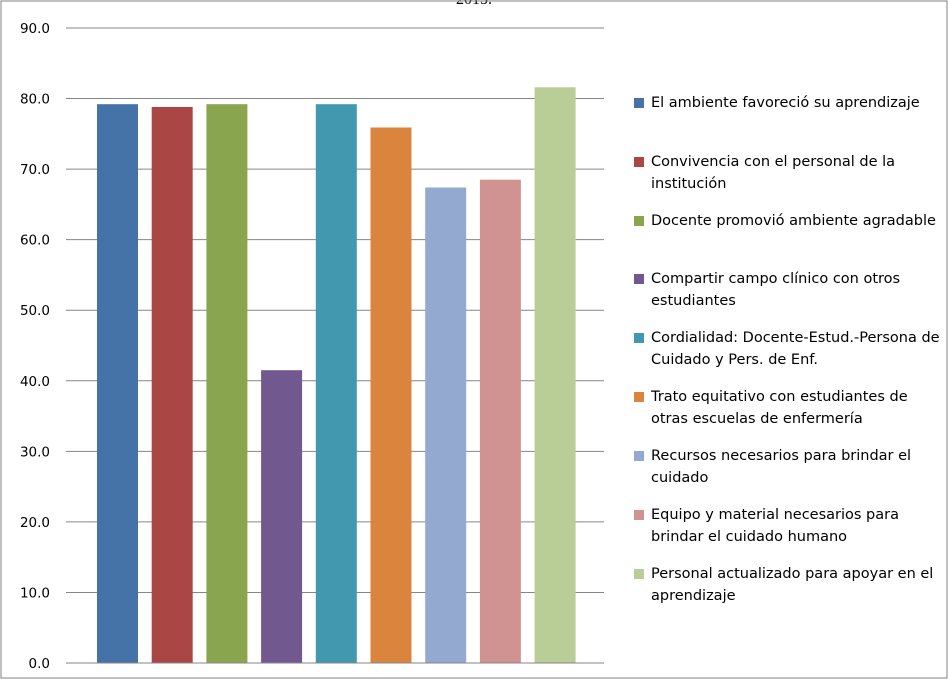 The image size is (948, 679). I want to click on y-tick-label: 80.0, so click(35, 100).